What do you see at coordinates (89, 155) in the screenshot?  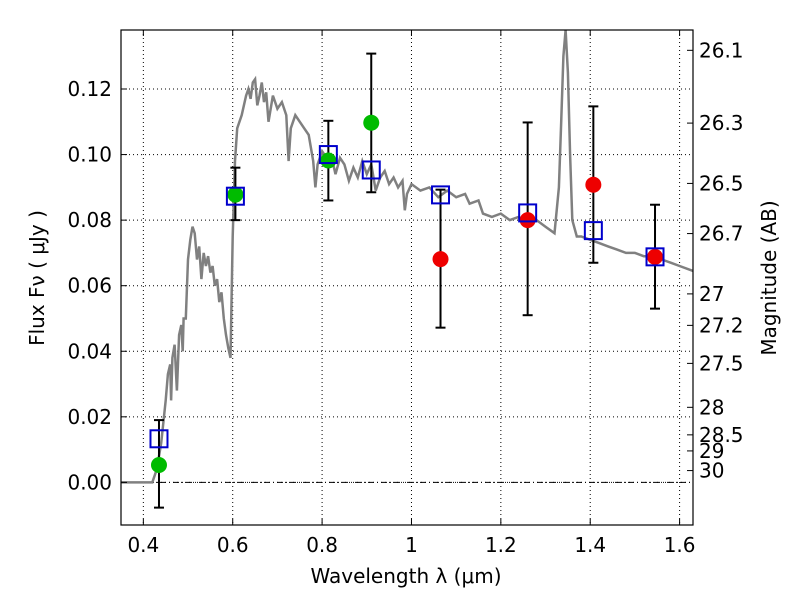 I see `y-tick-label: 0.10` at bounding box center [89, 155].